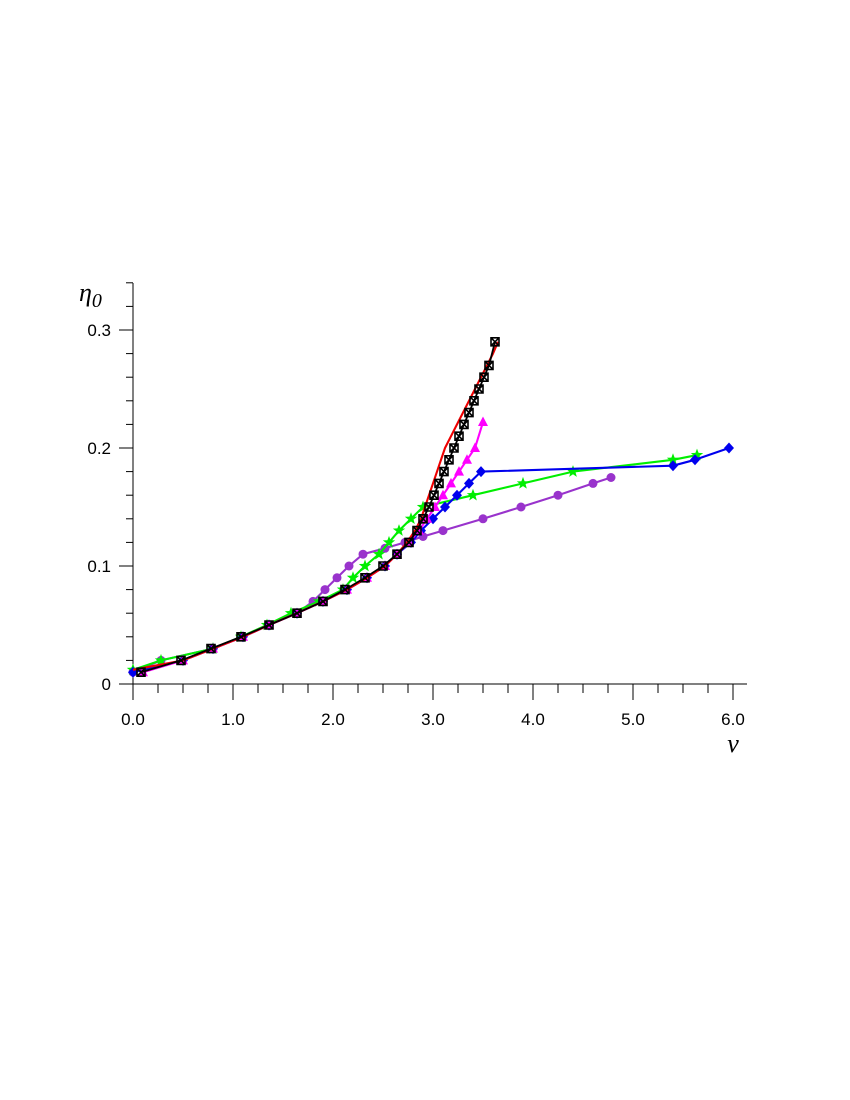 Image resolution: width=850 pixels, height=1100 pixels. Describe the element at coordinates (633, 719) in the screenshot. I see `x-tick-label: 5.0` at that location.